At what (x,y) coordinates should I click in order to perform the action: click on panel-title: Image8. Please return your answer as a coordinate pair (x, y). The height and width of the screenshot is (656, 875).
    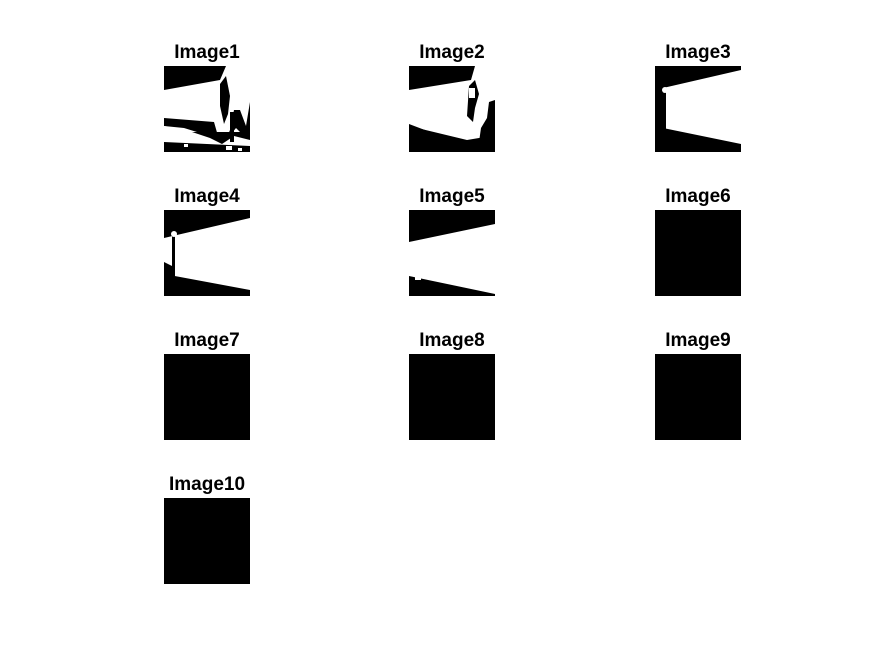
    Looking at the image, I should click on (452, 340).